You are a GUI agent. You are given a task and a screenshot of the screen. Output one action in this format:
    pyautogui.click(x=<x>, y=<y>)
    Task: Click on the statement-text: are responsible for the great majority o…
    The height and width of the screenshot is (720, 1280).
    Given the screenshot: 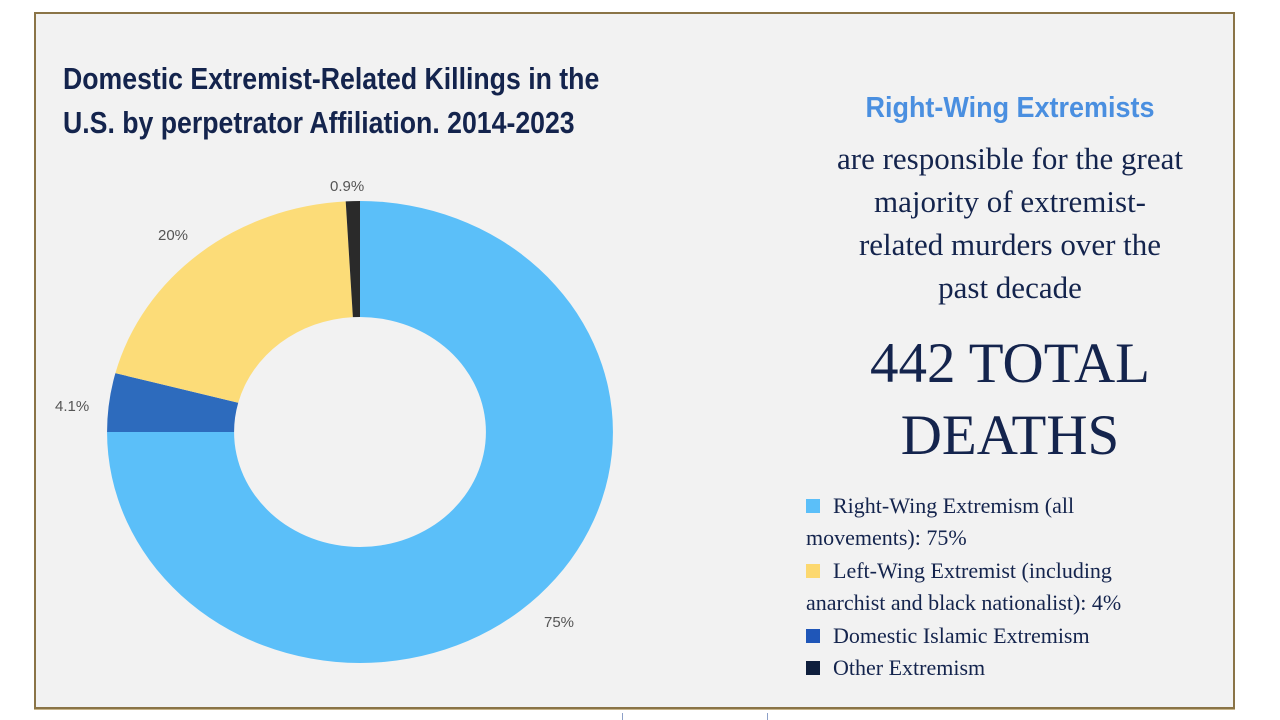 What is the action you would take?
    pyautogui.click(x=1010, y=223)
    